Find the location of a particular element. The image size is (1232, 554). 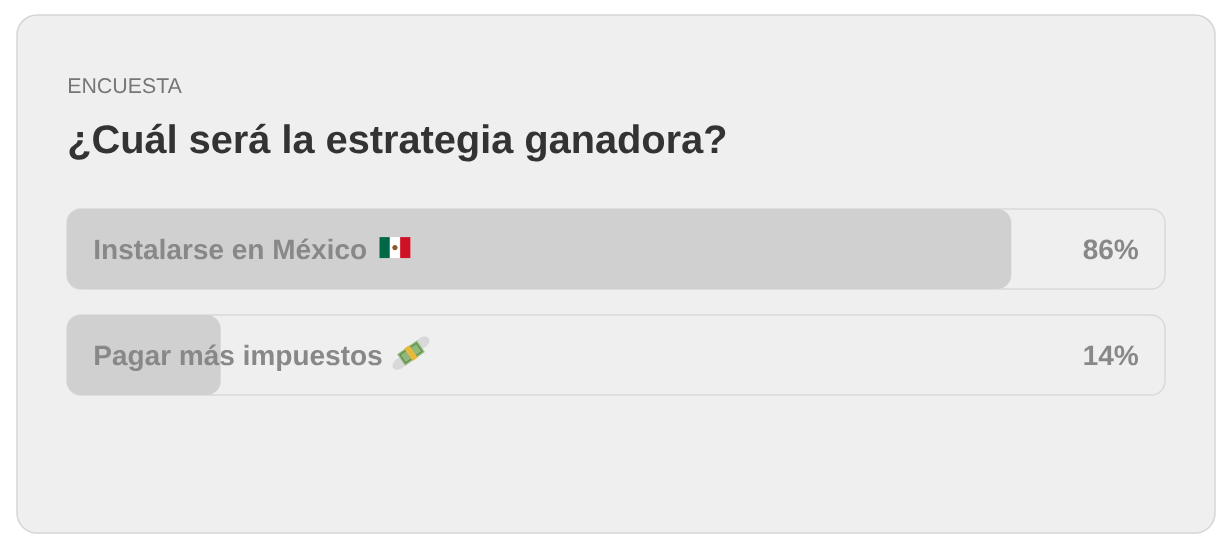

data-label: 14% is located at coordinates (1111, 355).